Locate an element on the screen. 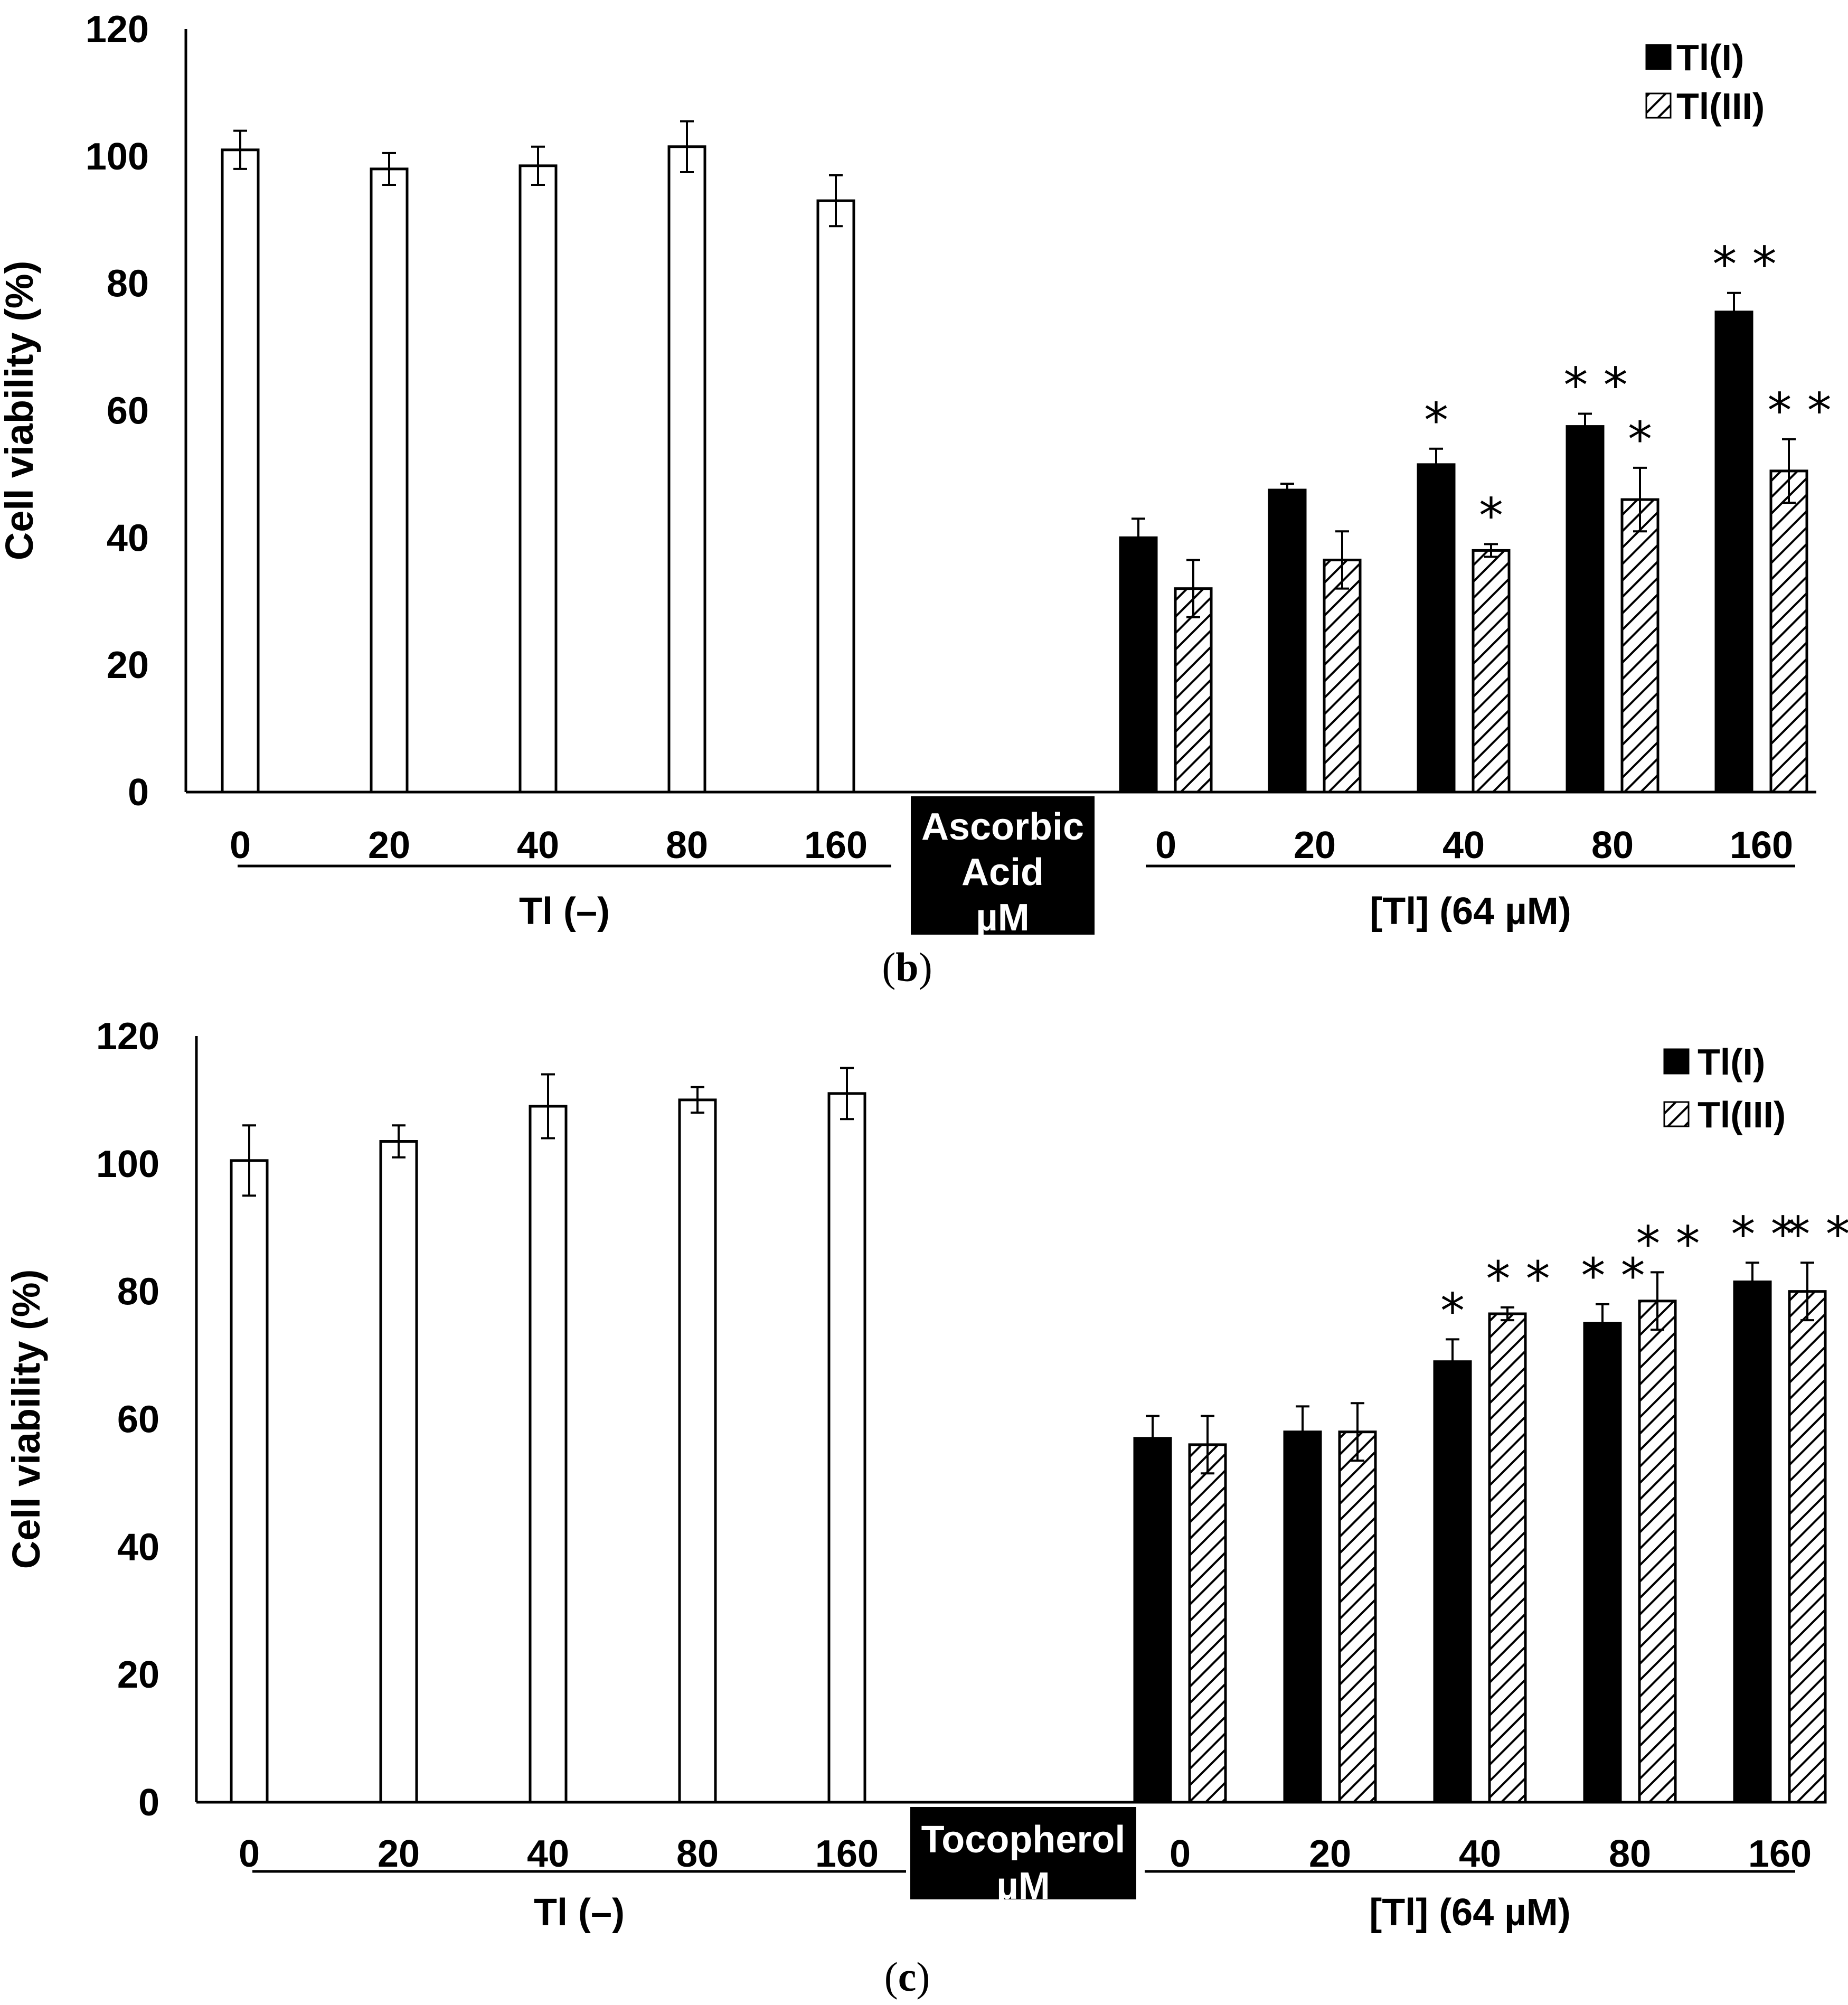 The image size is (1848, 2005). legend-label-tl-iii: Tl(III) is located at coordinates (1721, 106).